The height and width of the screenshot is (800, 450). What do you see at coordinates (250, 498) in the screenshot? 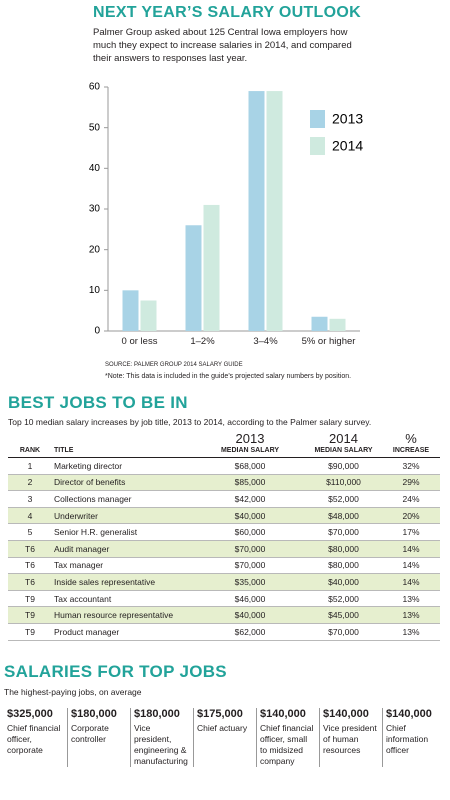
I see `table-cell: $42,000` at bounding box center [250, 498].